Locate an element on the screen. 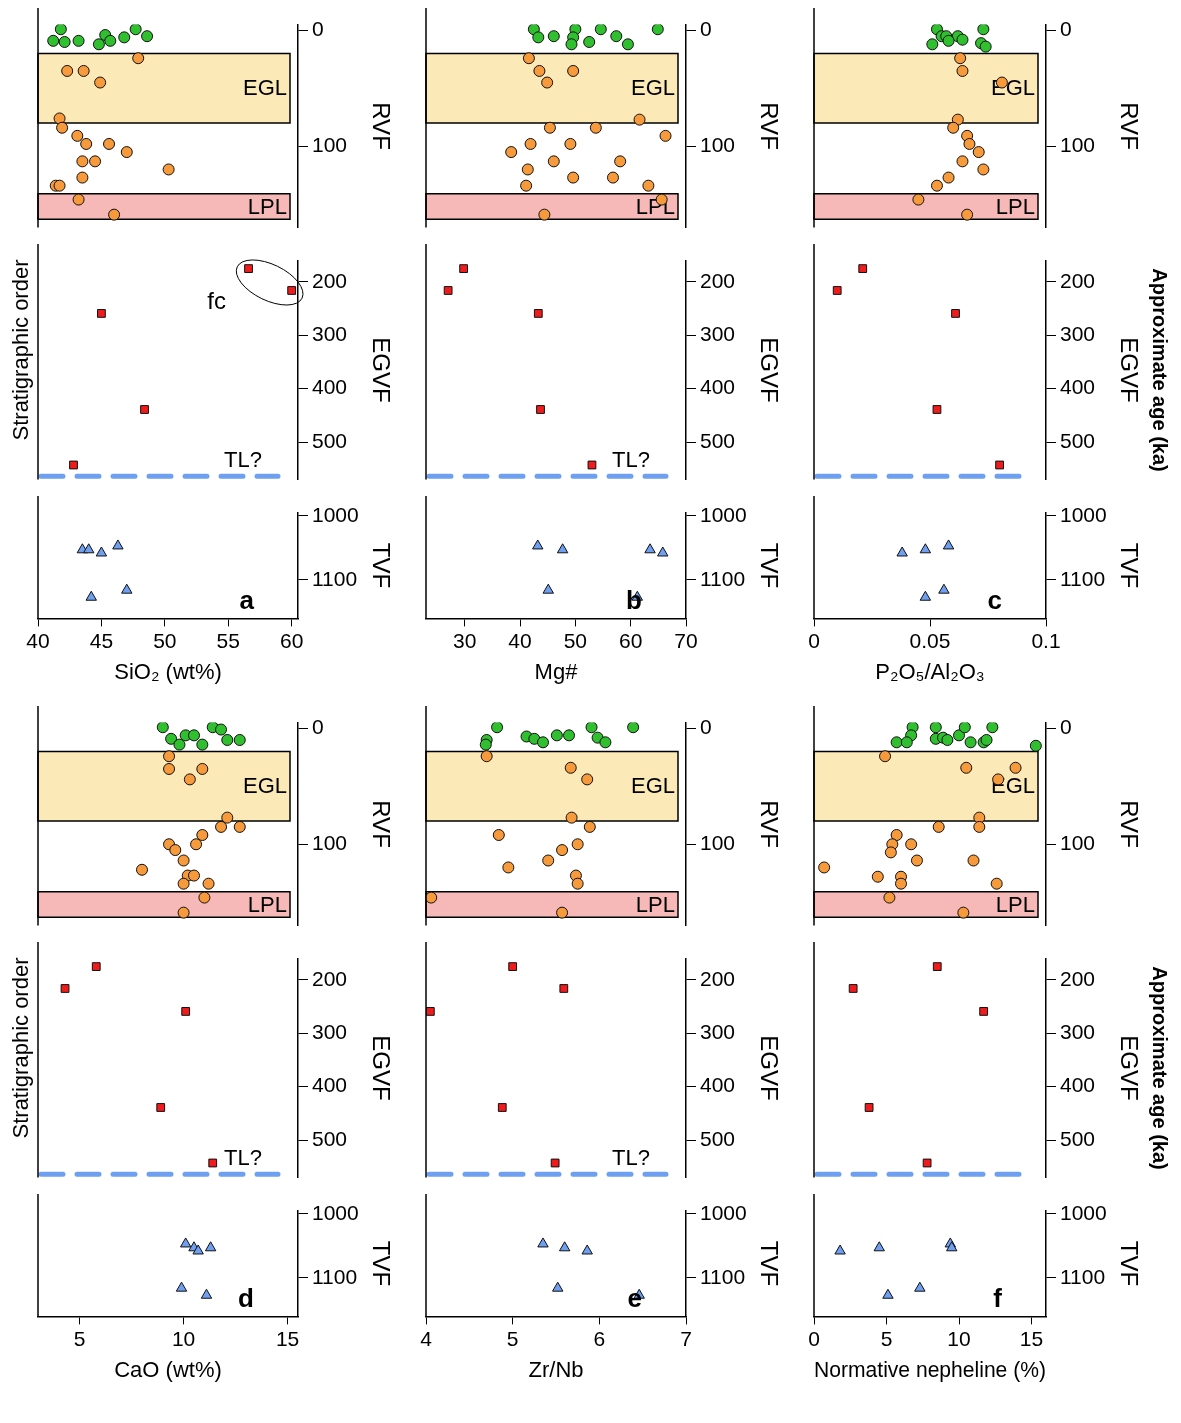 The image size is (1181, 1423). x-tick-label: 30 is located at coordinates (465, 640).